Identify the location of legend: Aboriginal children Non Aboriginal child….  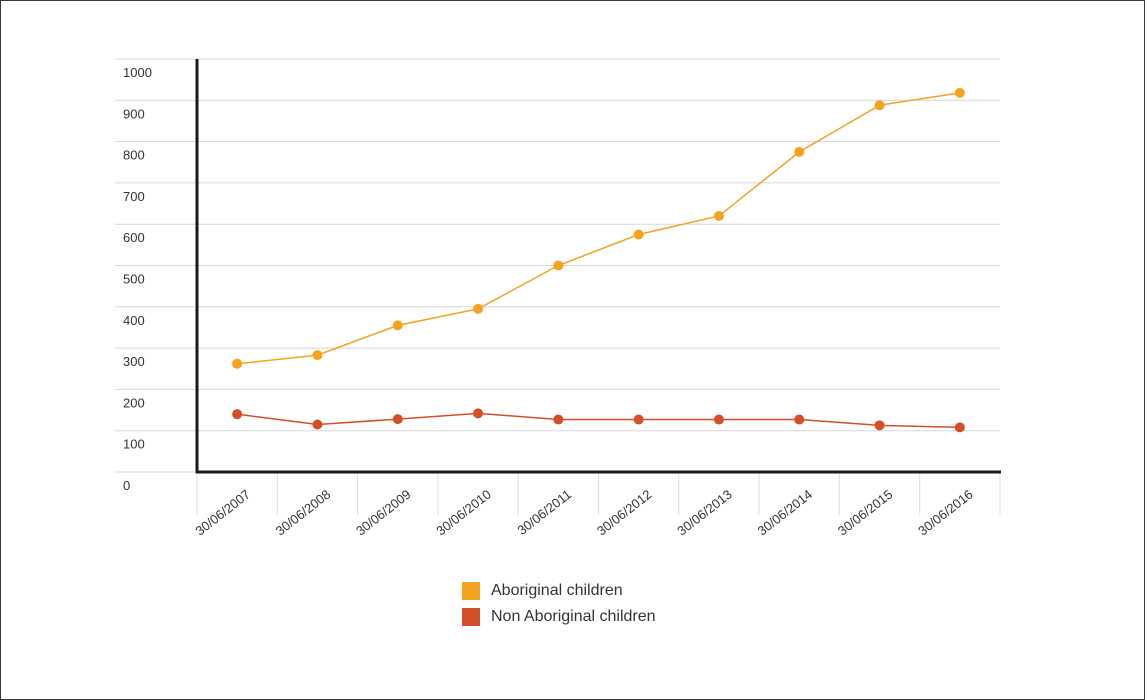
(559, 604).